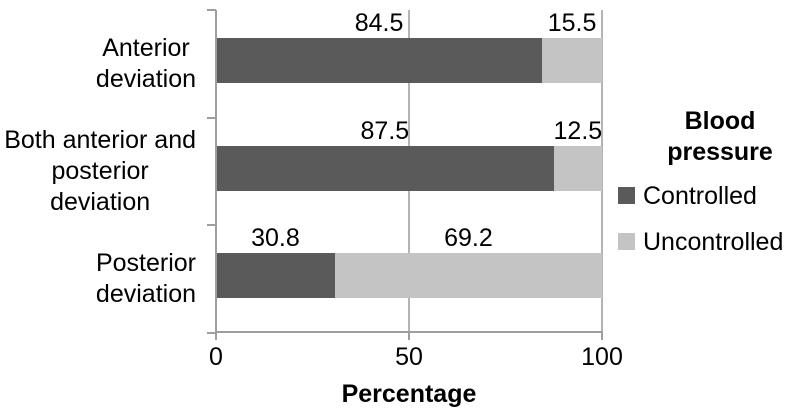  I want to click on category-label: Posterior deviation, so click(145, 279).